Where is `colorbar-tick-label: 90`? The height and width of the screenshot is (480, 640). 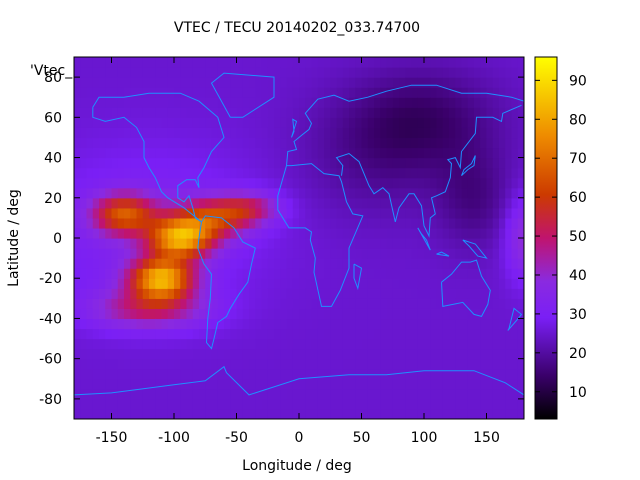 colorbar-tick-label: 90 is located at coordinates (578, 81).